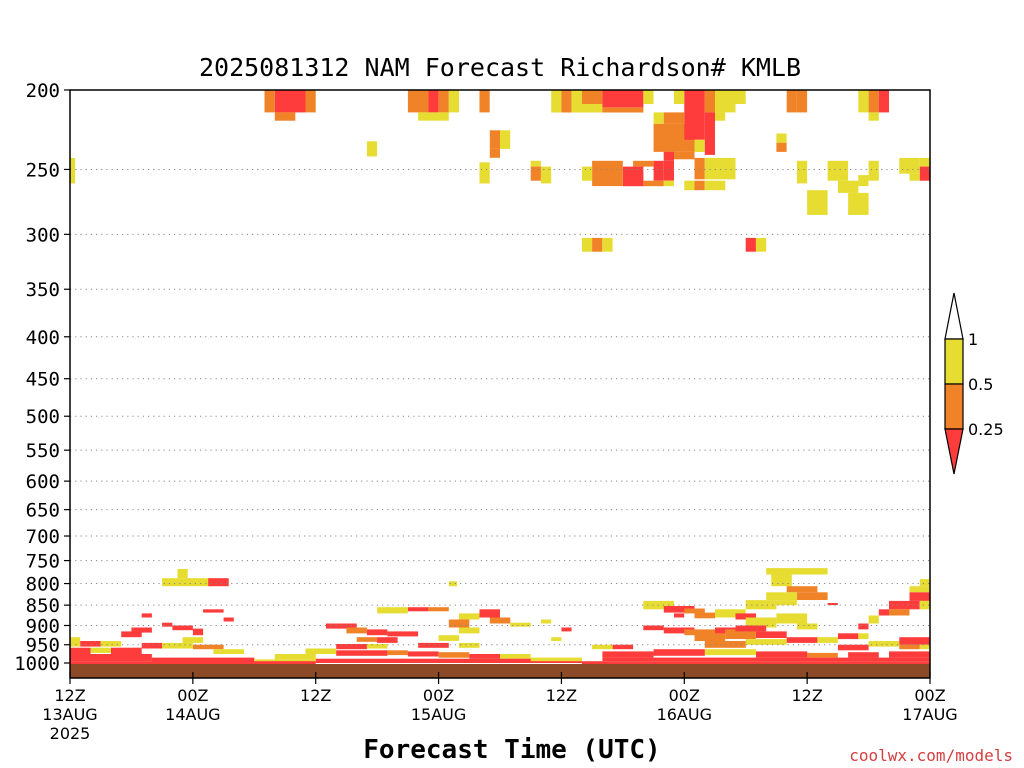 This screenshot has width=1024, height=768. What do you see at coordinates (43, 537) in the screenshot?
I see `y-tick-label: 700` at bounding box center [43, 537].